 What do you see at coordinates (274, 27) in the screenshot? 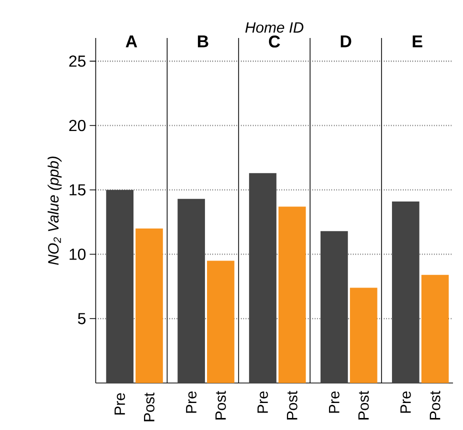
I see `text: Home ID` at bounding box center [274, 27].